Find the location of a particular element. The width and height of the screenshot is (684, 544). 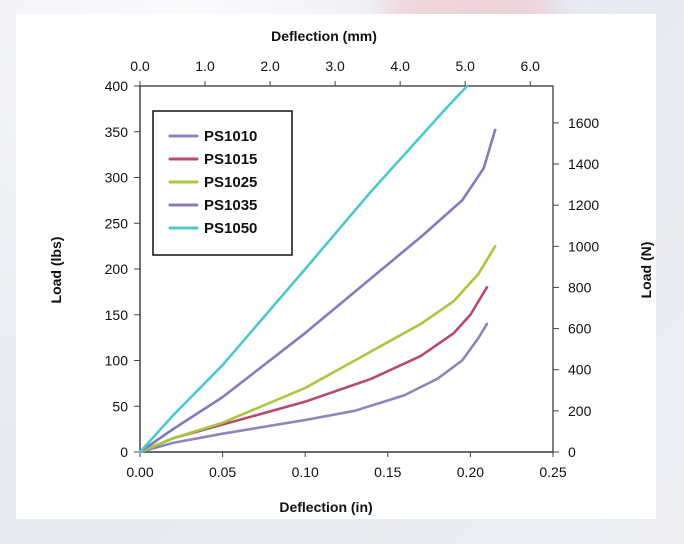

right-axis-tick-label-2: 400 is located at coordinates (580, 370).